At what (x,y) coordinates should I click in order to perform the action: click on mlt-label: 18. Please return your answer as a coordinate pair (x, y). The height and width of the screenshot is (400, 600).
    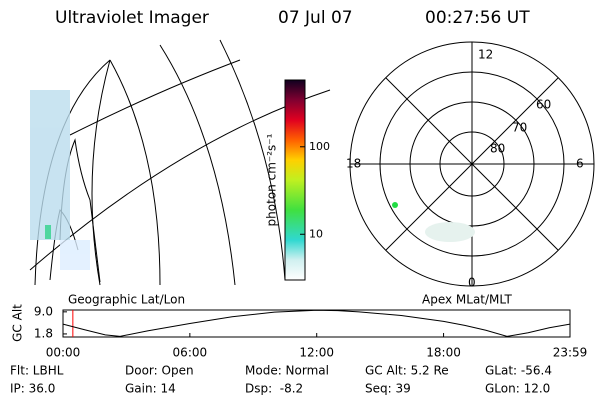
    Looking at the image, I should click on (353, 164).